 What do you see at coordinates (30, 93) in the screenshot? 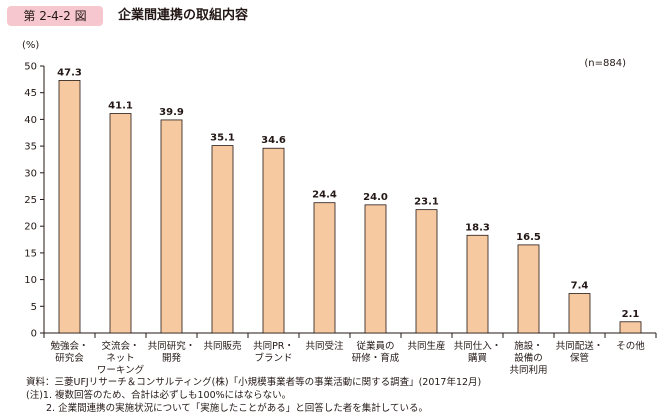
I see `y-tick-label: 45` at bounding box center [30, 93].